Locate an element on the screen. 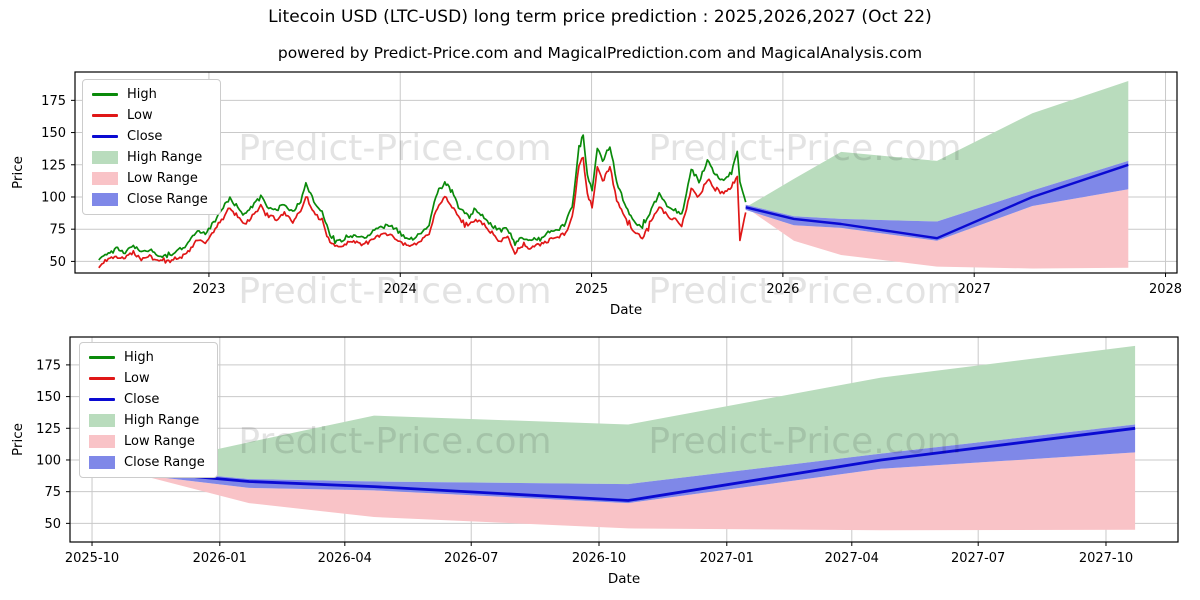  x-tick-label: 2026-01 is located at coordinates (220, 558).